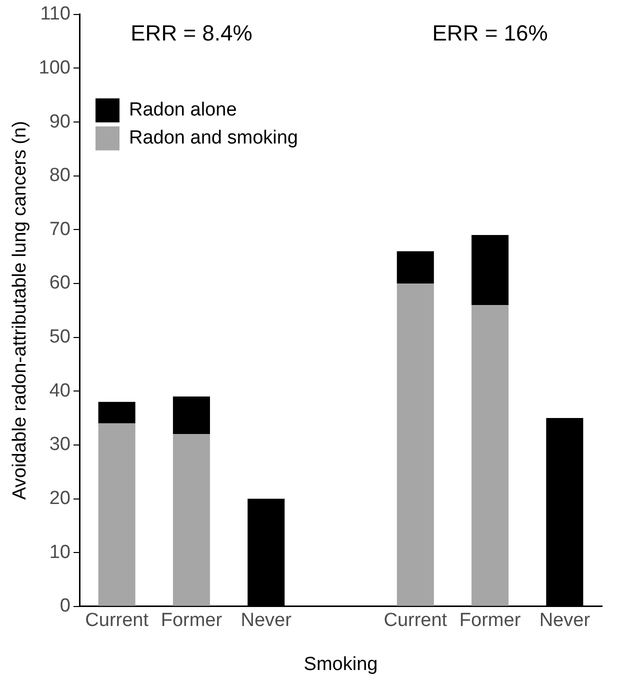 This screenshot has width=620, height=685. I want to click on annotation: ERR = 8.4%, so click(191, 33).